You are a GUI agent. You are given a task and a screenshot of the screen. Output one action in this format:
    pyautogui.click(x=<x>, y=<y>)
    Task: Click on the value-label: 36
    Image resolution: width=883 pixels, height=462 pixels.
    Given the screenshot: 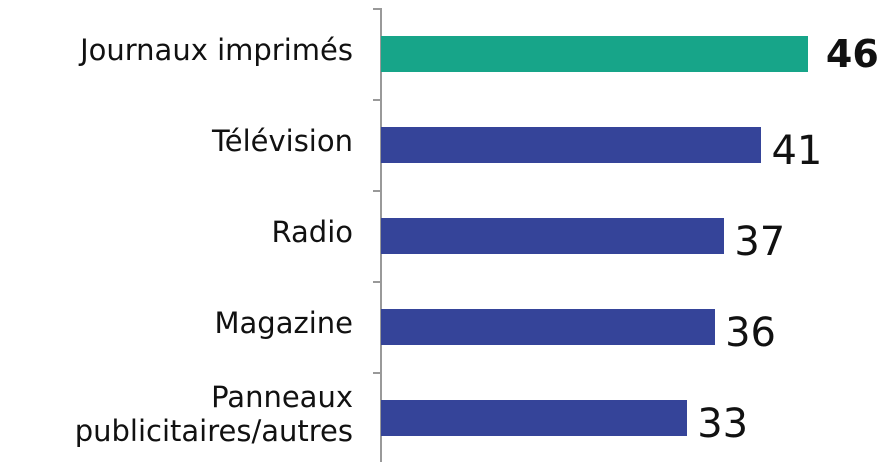 What is the action you would take?
    pyautogui.click(x=750, y=332)
    